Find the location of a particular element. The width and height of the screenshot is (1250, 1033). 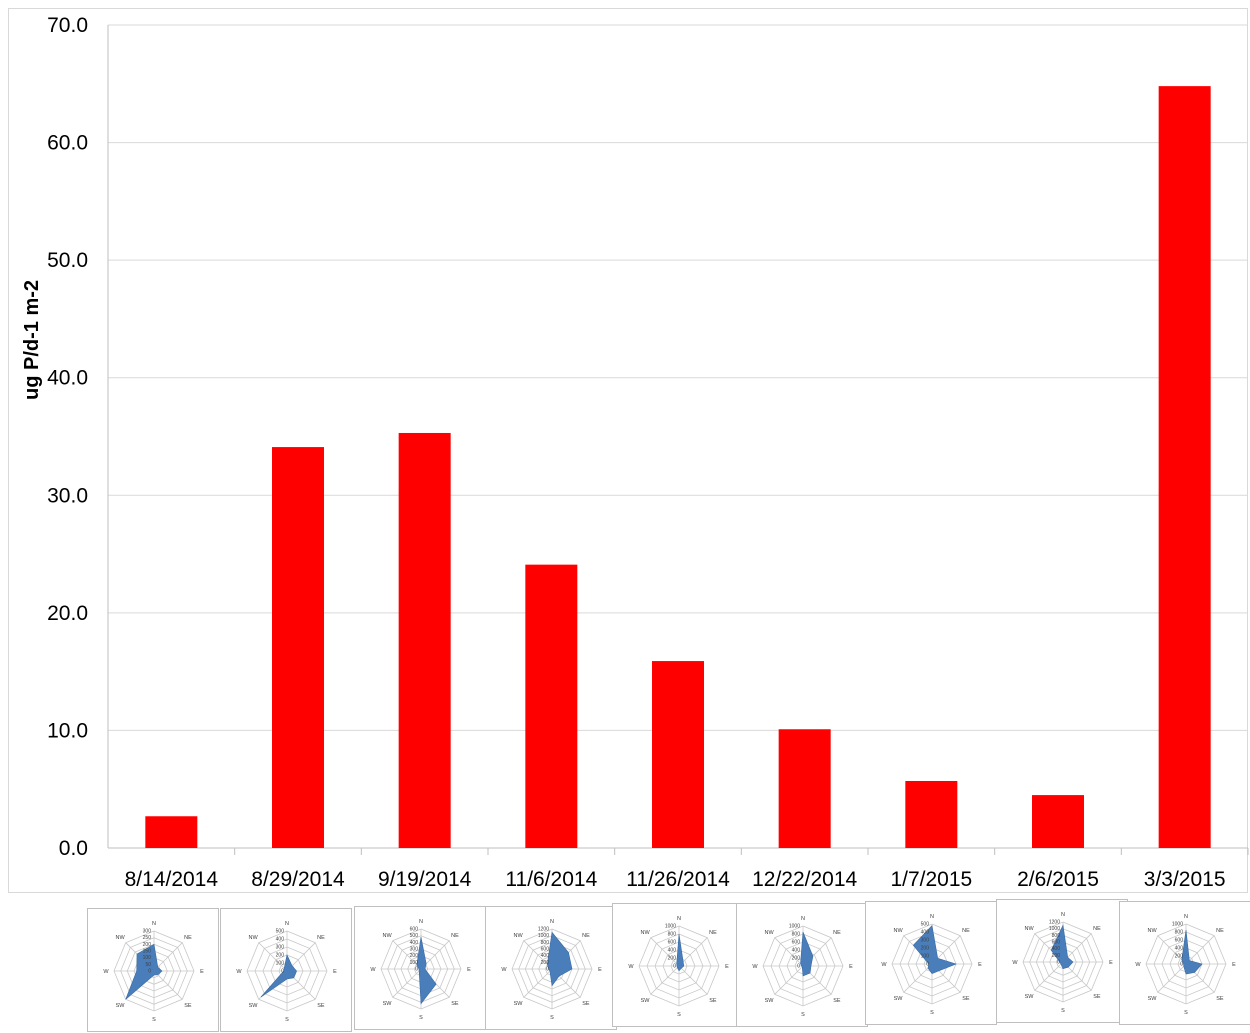

y-tick-label: 20.0 is located at coordinates (67, 613).